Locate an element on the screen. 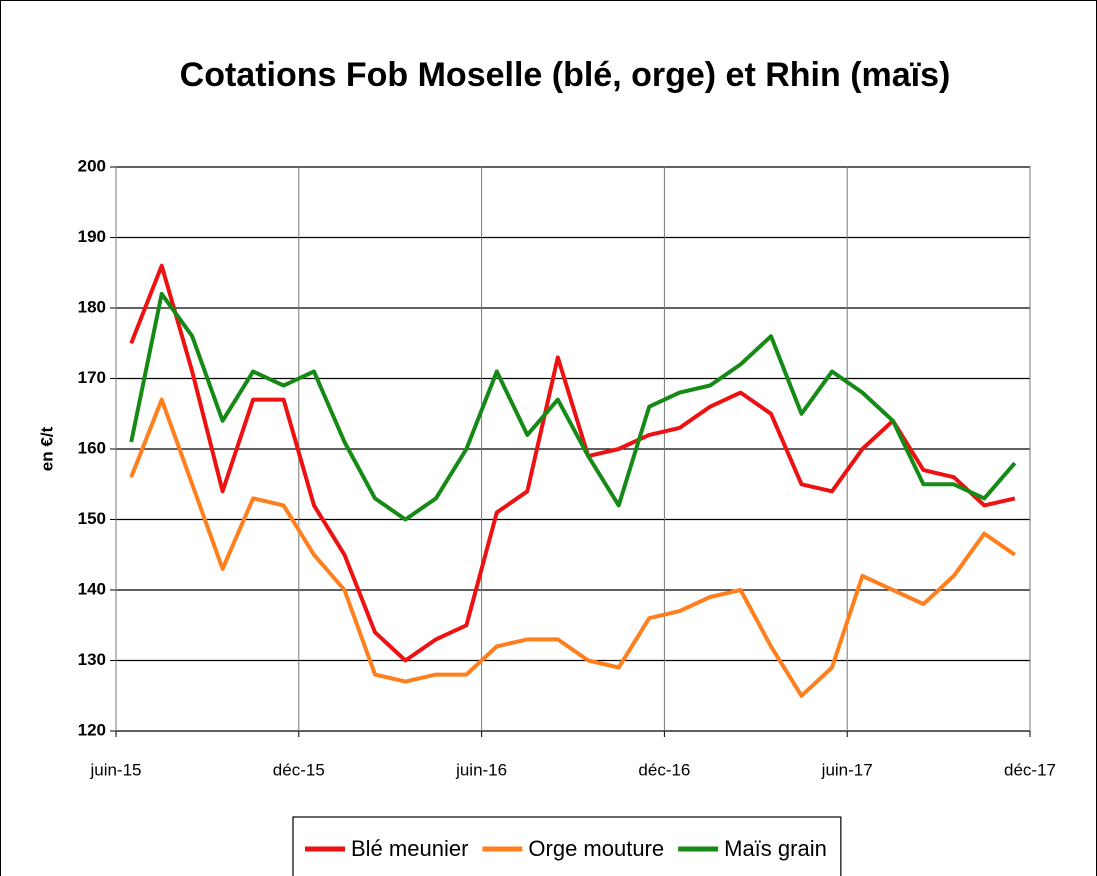  y-tick-label: 180 is located at coordinates (92, 306).